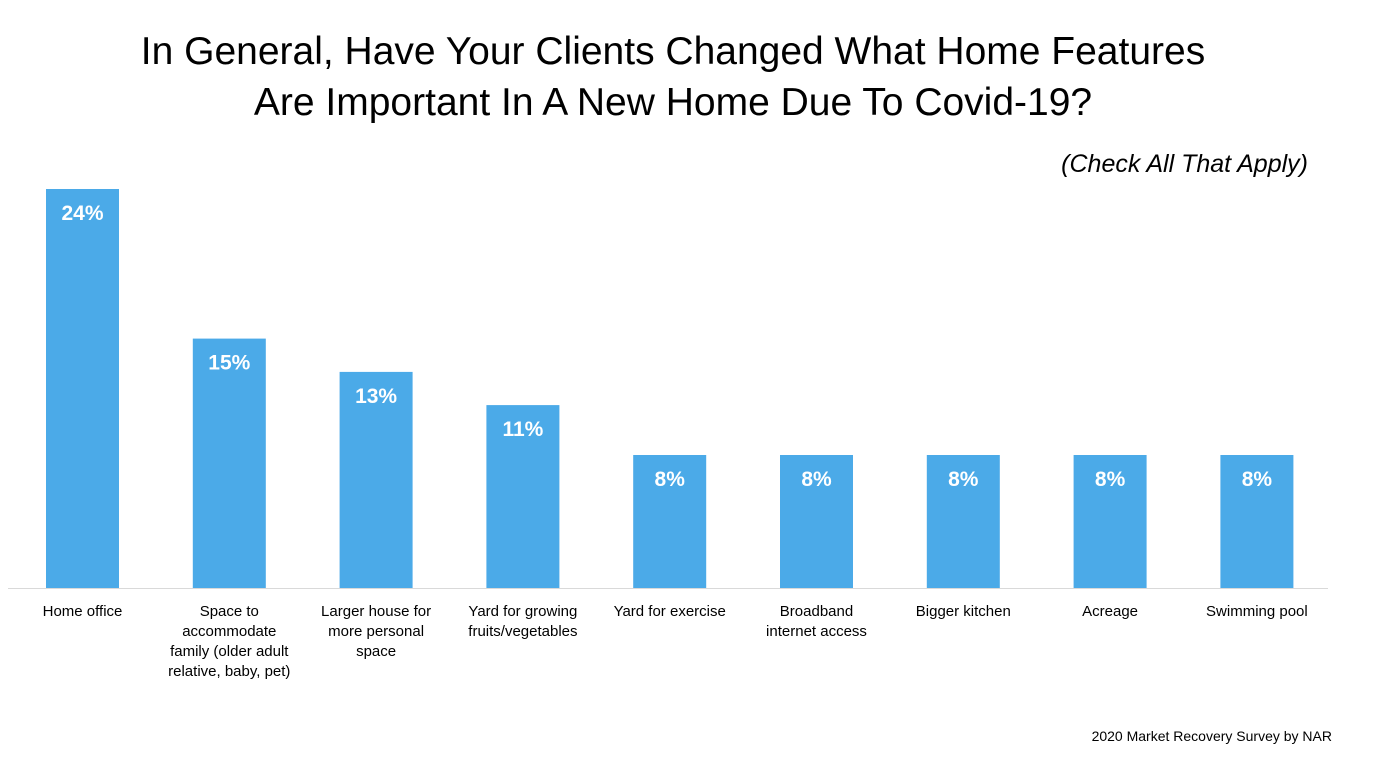  What do you see at coordinates (670, 611) in the screenshot?
I see `category-label-4: Yard for exercise` at bounding box center [670, 611].